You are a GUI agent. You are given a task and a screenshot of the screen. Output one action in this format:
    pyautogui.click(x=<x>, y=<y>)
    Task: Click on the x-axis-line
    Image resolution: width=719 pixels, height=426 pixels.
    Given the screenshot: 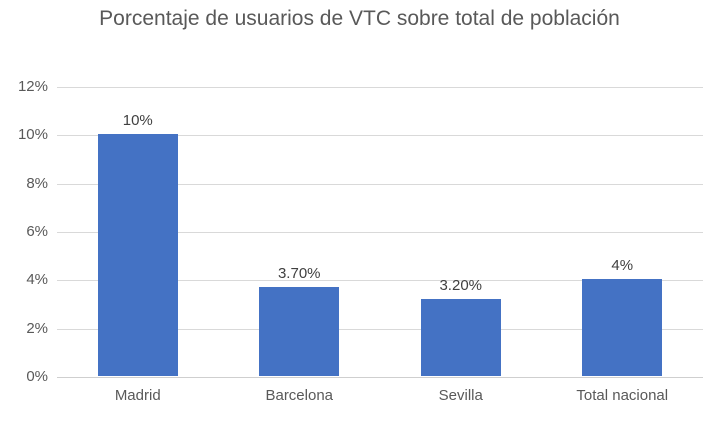 What is the action you would take?
    pyautogui.click(x=380, y=377)
    